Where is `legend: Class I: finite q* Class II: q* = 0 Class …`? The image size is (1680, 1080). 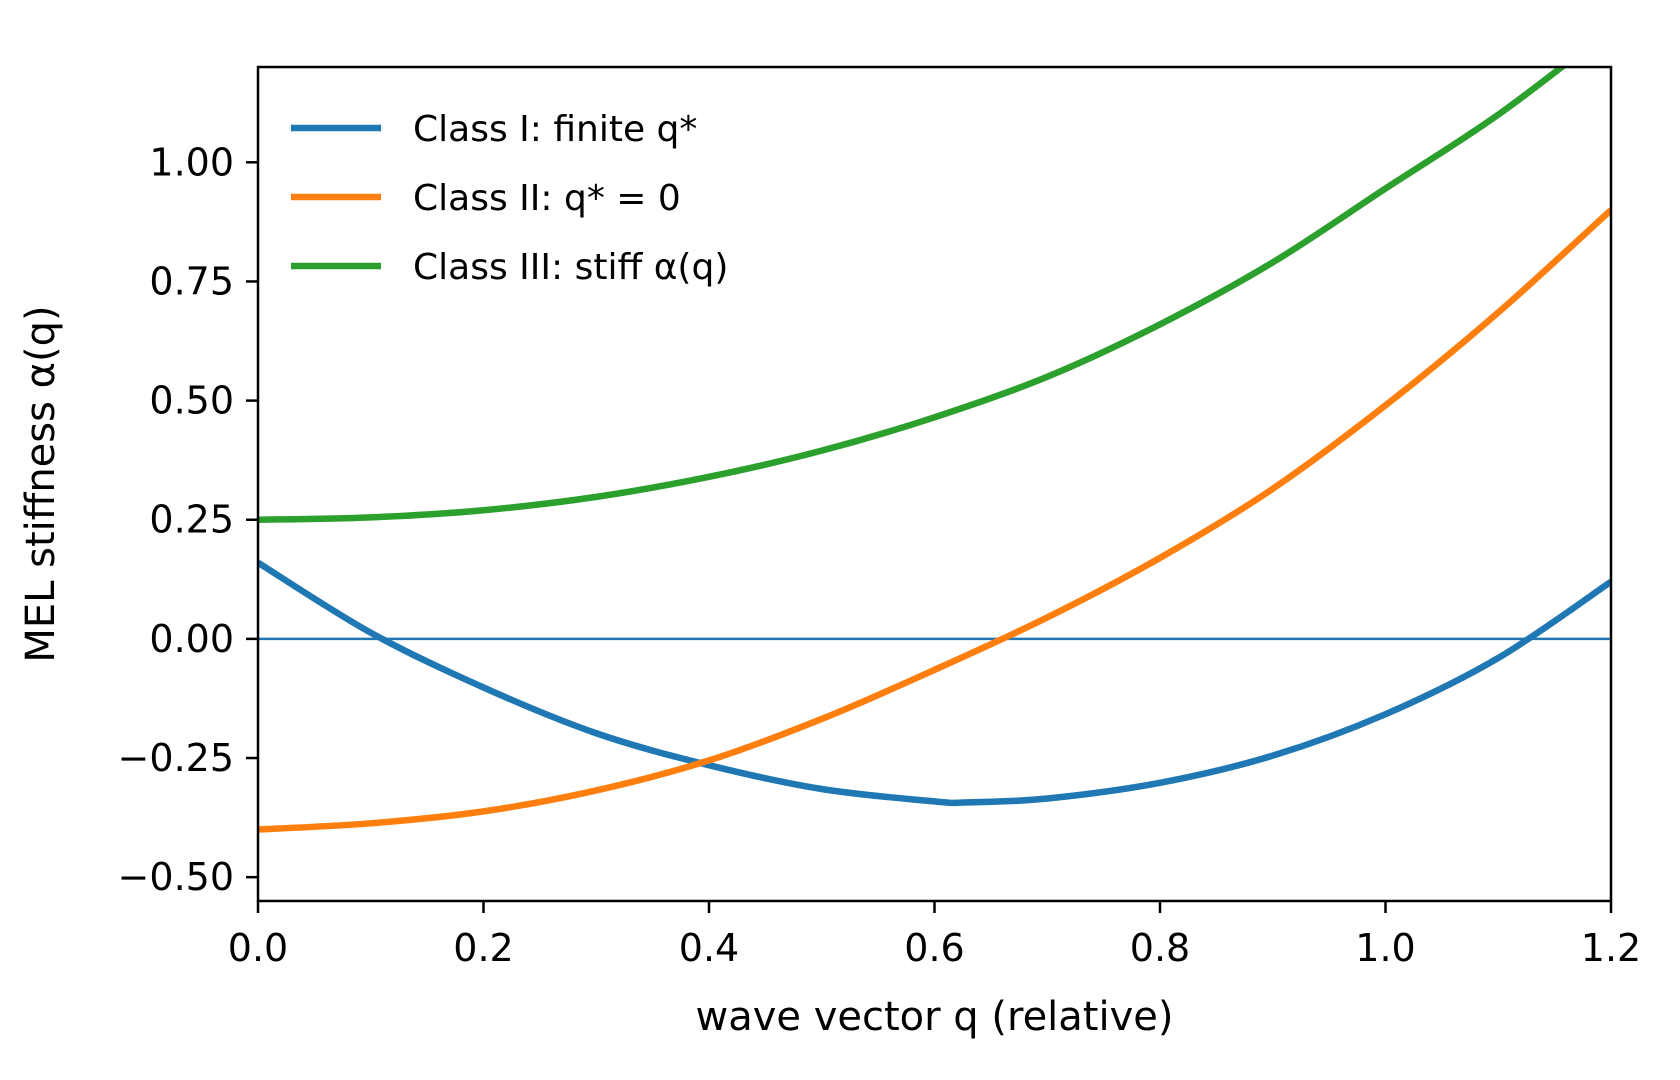
legend: Class I: finite q* Class II: q* = 0 Class … is located at coordinates (509, 198).